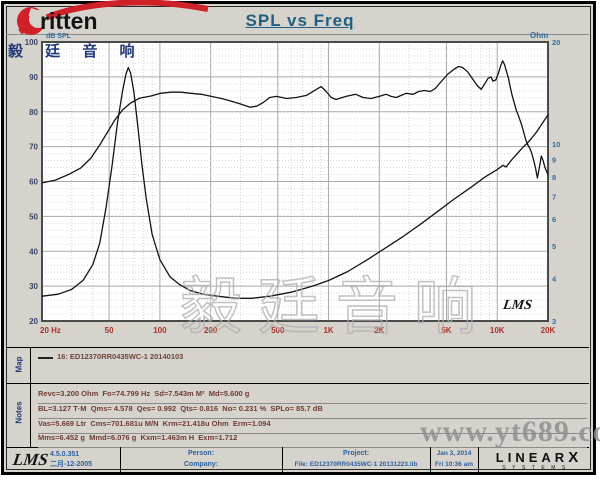  Describe the element at coordinates (71, 464) in the screenshot. I see `lms-version-date: 二月-12-2005` at that location.